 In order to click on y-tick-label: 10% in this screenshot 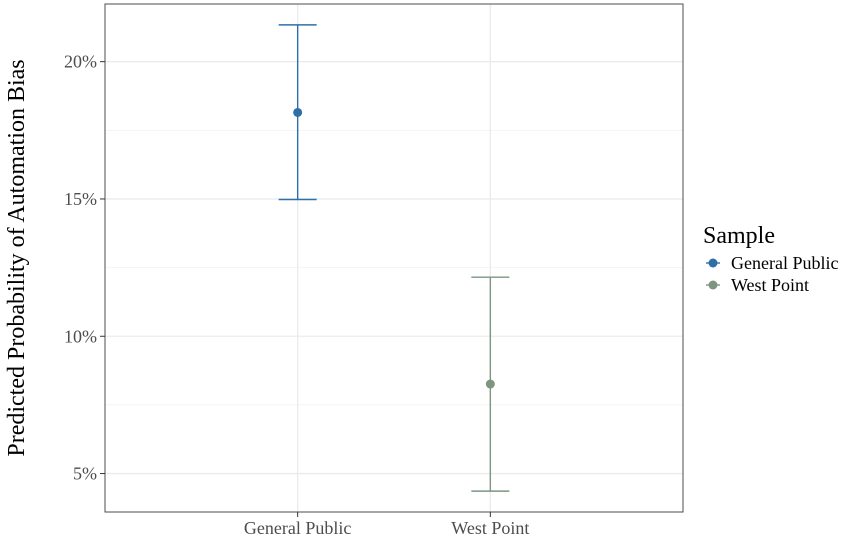, I will do `click(80, 336)`.